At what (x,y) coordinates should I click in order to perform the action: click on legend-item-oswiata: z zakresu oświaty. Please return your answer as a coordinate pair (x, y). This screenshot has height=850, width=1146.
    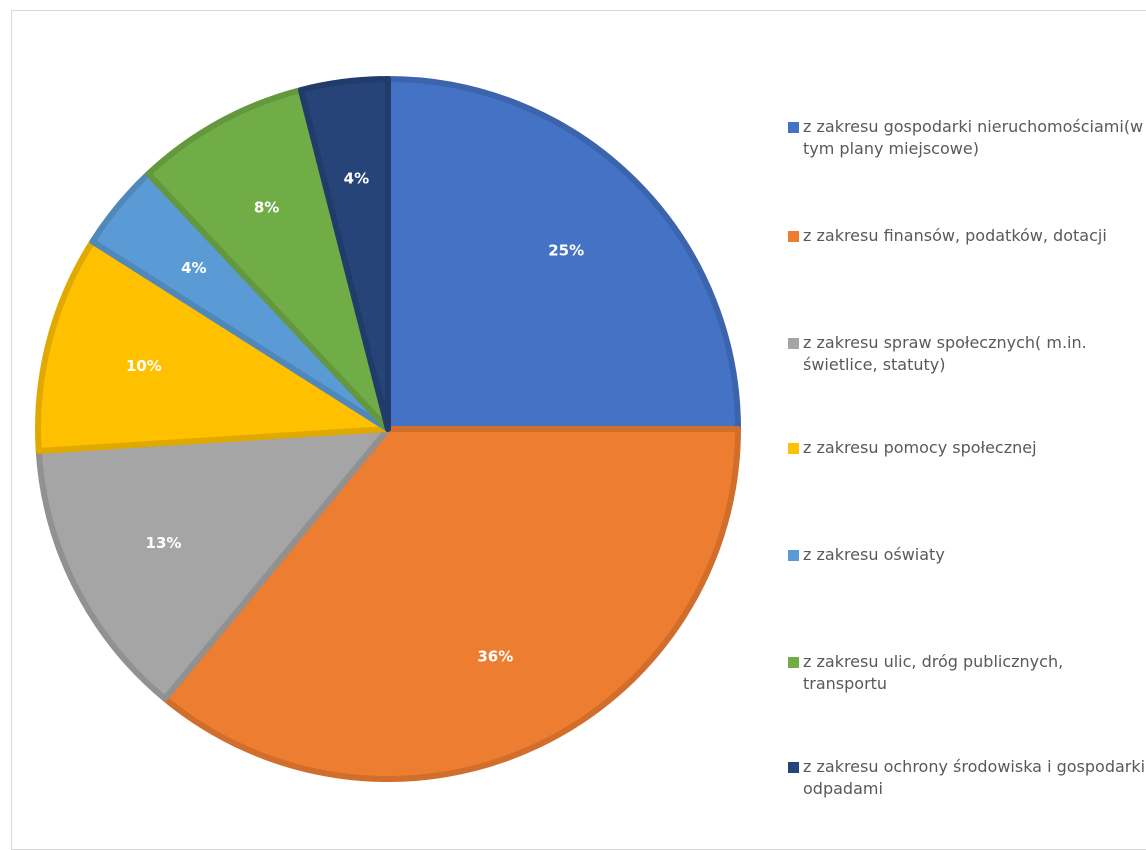
    Looking at the image, I should click on (967, 555).